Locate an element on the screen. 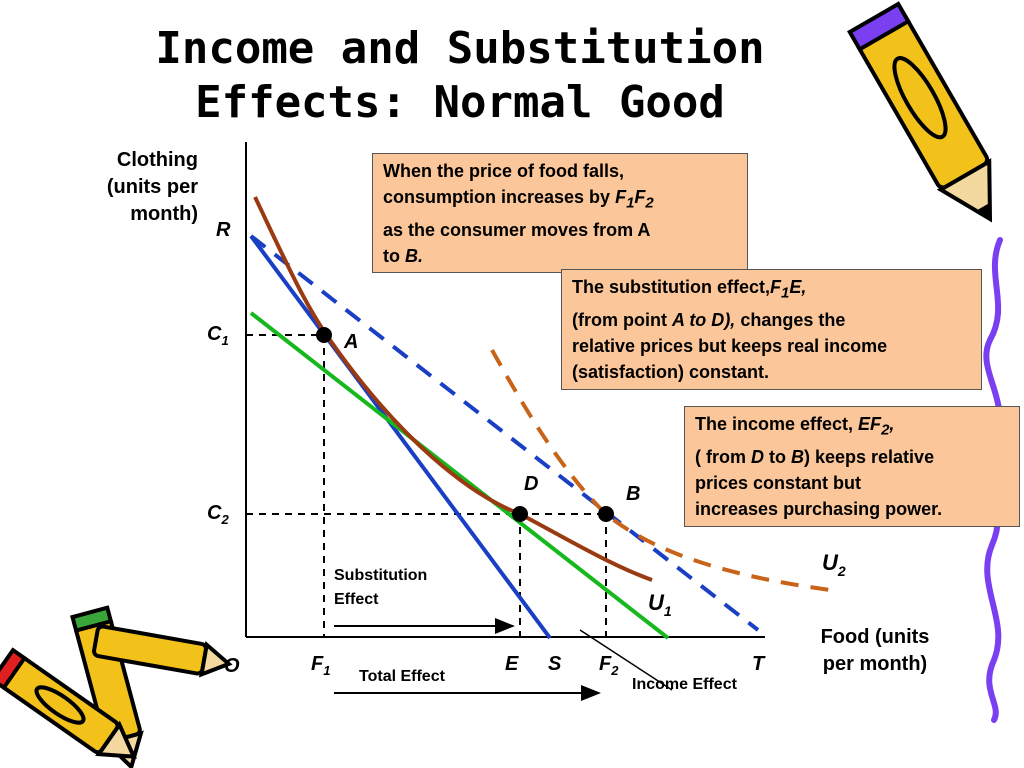  label-u1: U1 is located at coordinates (660, 604).